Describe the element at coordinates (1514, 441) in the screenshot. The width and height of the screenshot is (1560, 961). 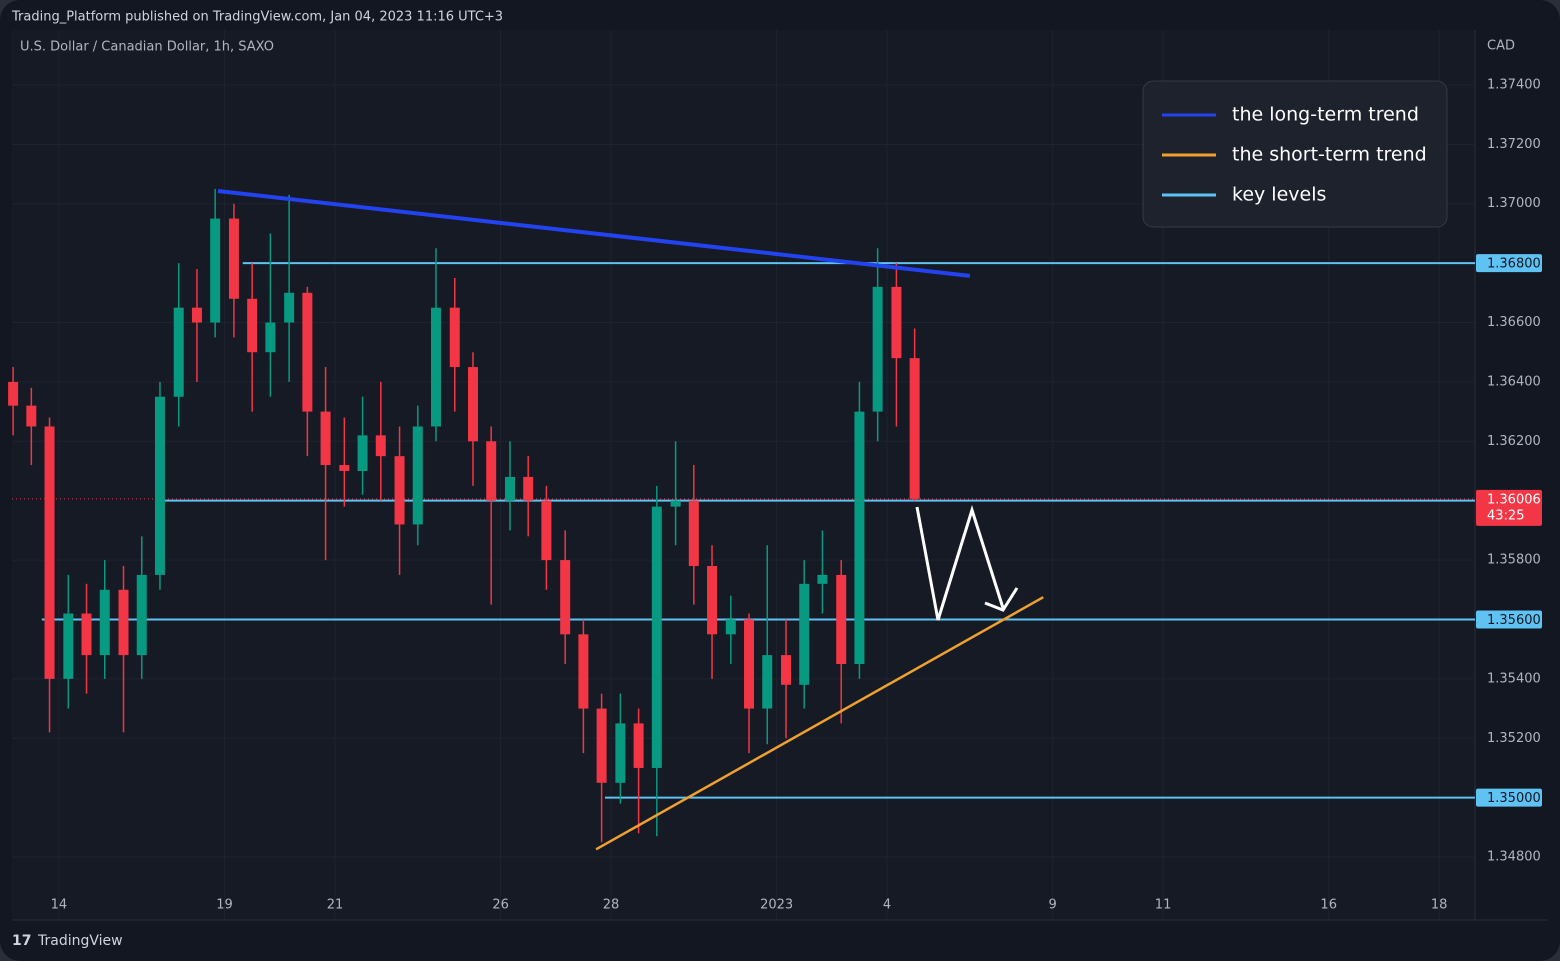
I see `y-tick-label: 1.36200` at that location.